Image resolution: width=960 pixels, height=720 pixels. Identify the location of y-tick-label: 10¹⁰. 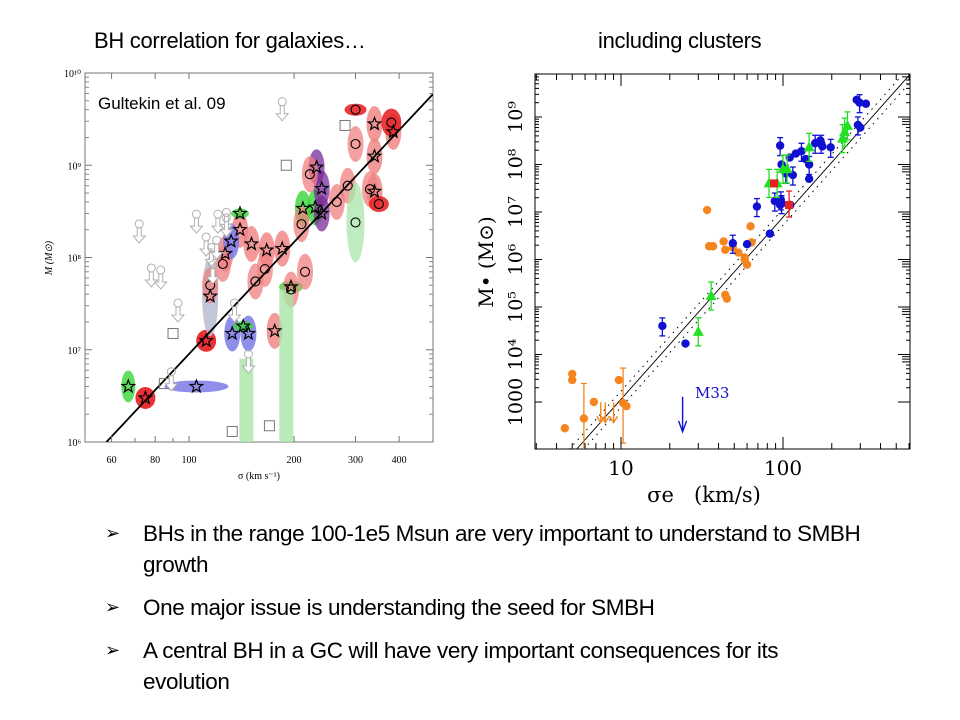
(72, 74).